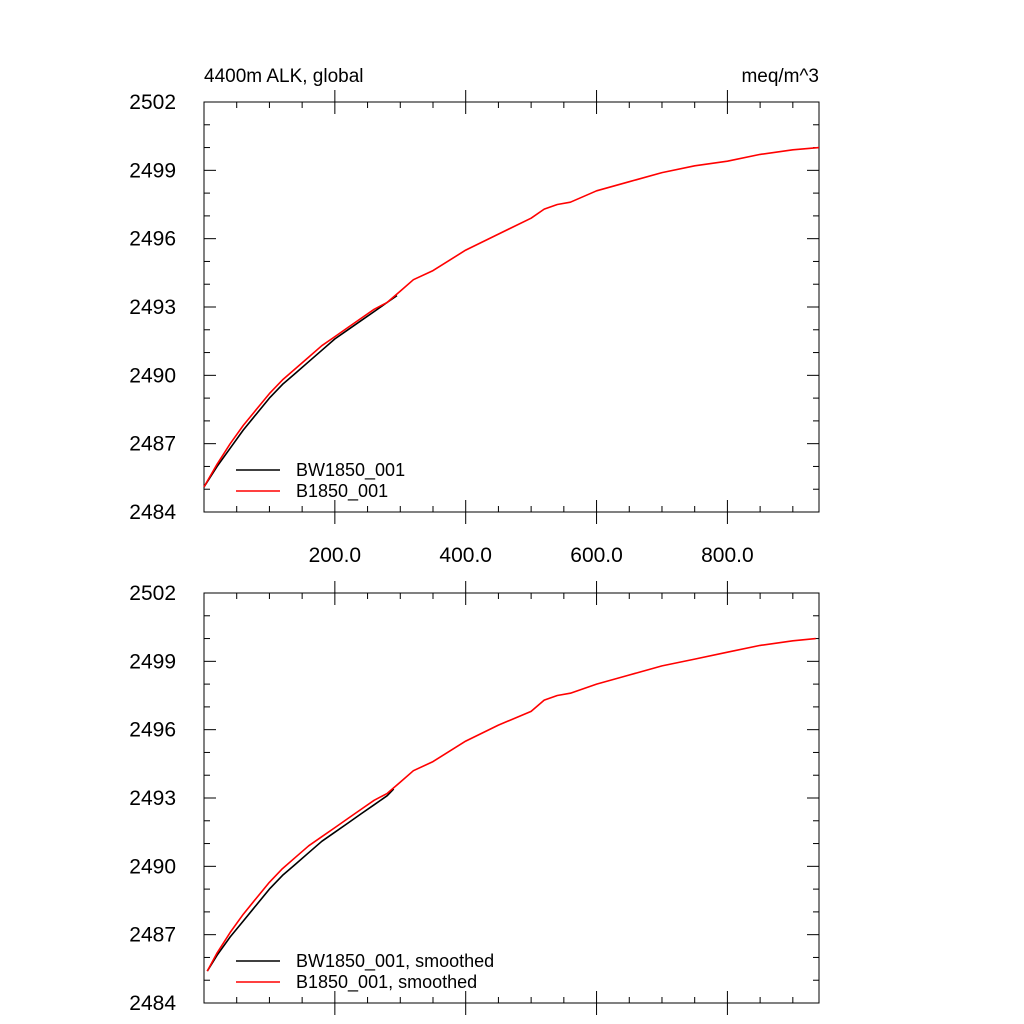  What do you see at coordinates (596, 555) in the screenshot?
I see `x-tick-label: 600.0` at bounding box center [596, 555].